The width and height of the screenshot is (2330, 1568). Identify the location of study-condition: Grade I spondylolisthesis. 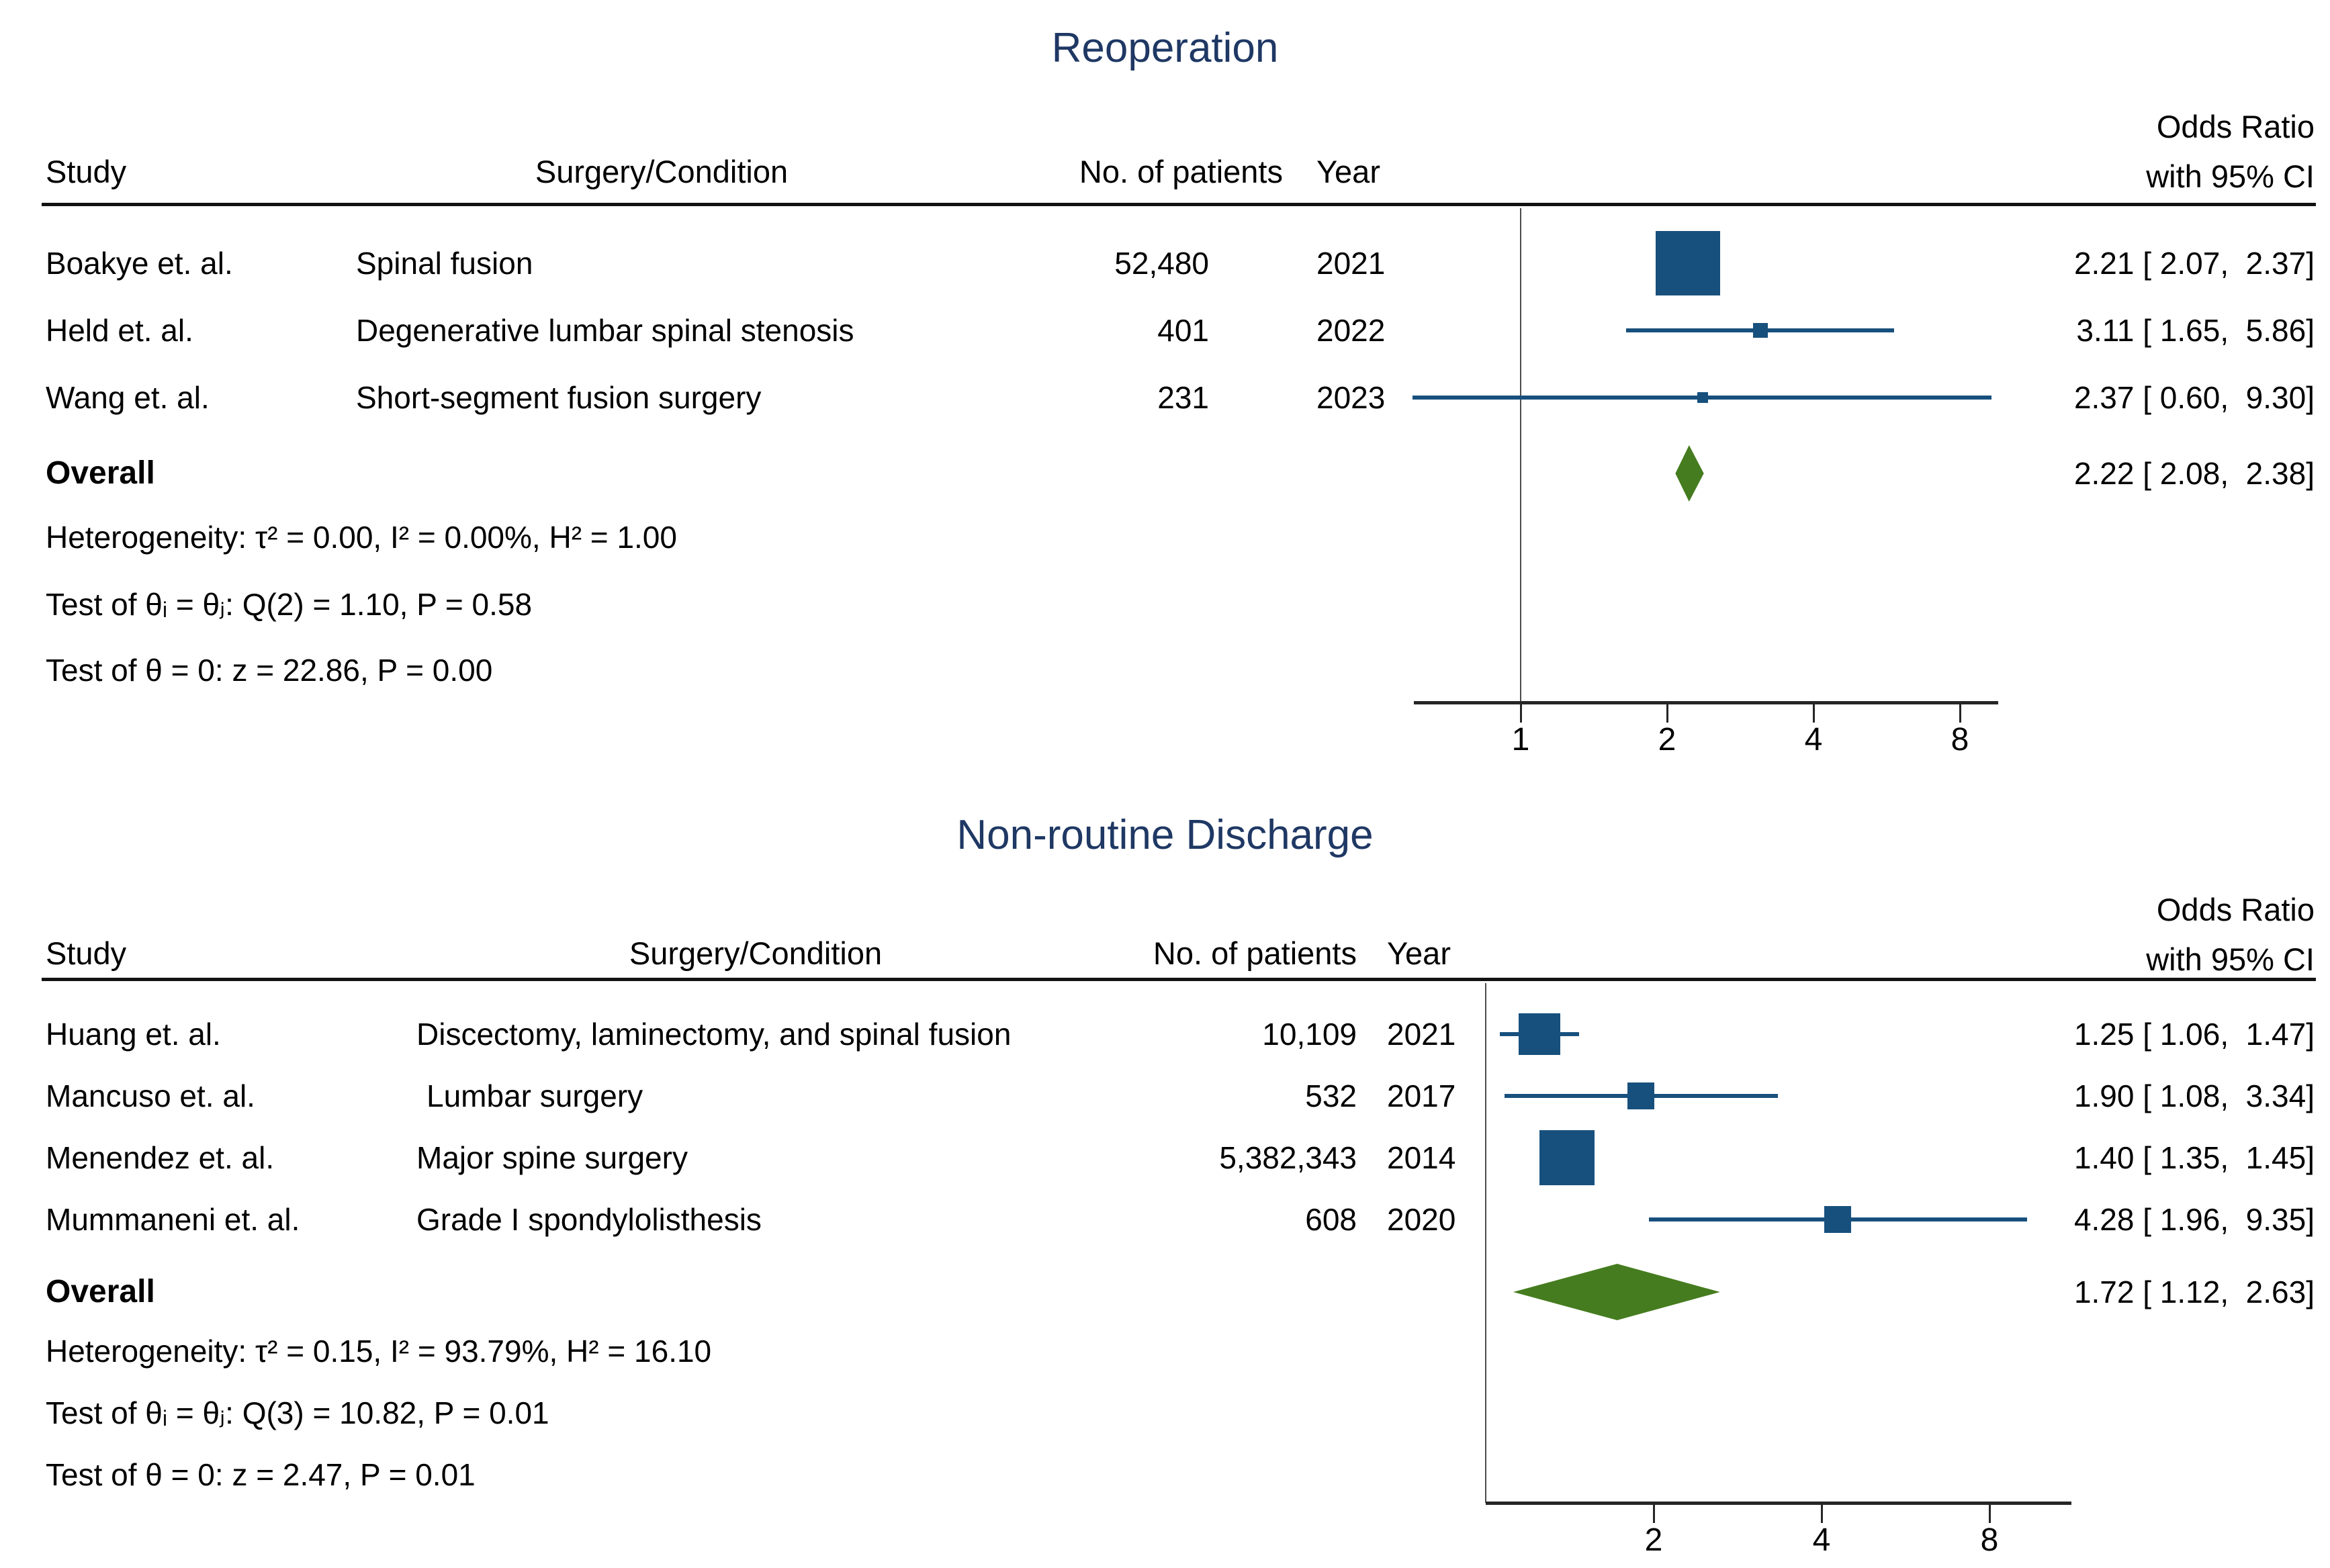
(589, 1219).